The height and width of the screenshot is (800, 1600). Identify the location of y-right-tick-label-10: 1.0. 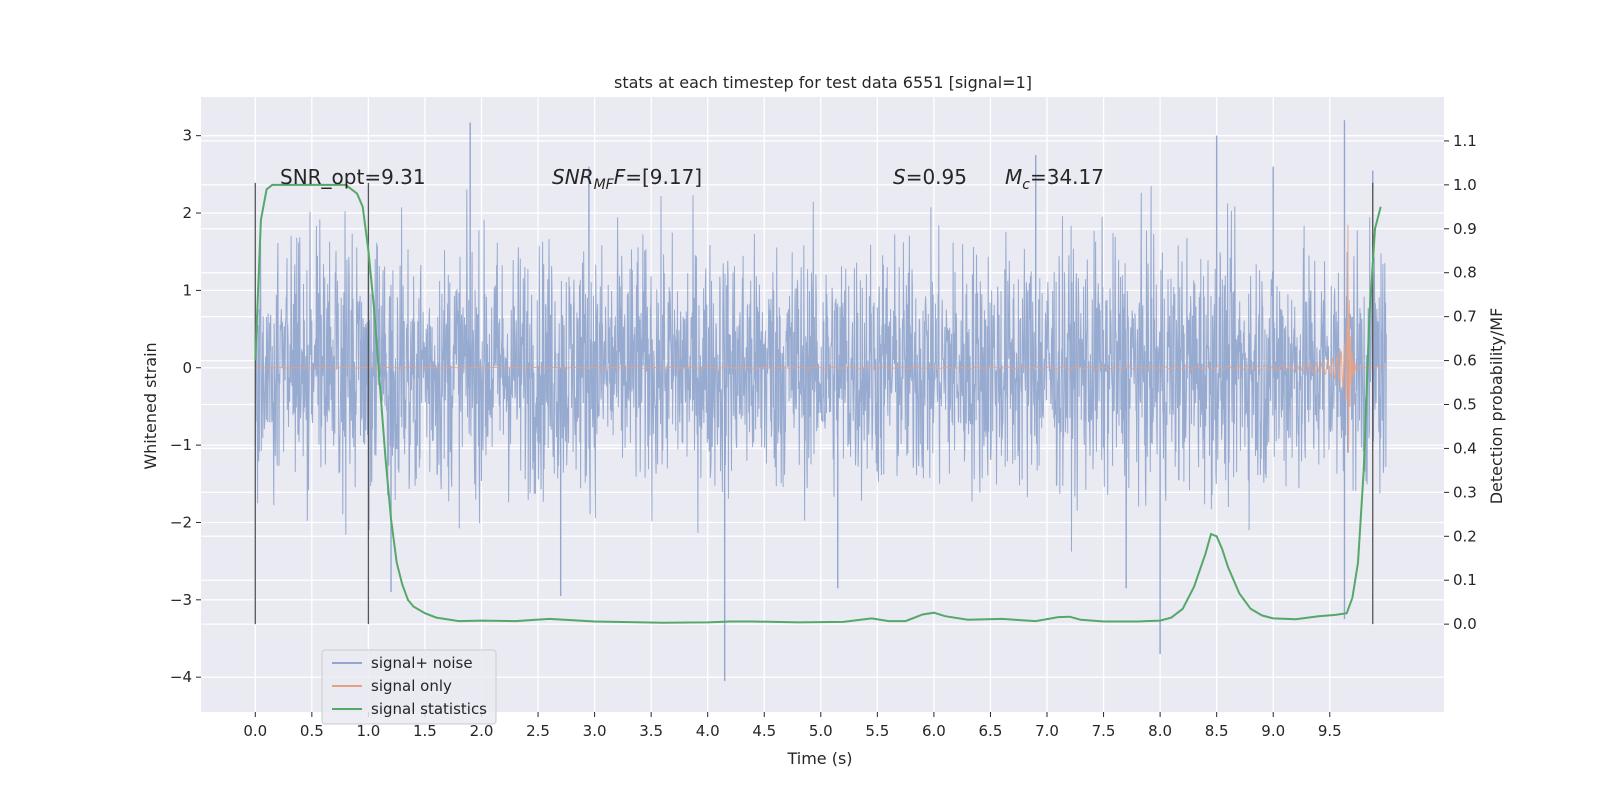
(1465, 185).